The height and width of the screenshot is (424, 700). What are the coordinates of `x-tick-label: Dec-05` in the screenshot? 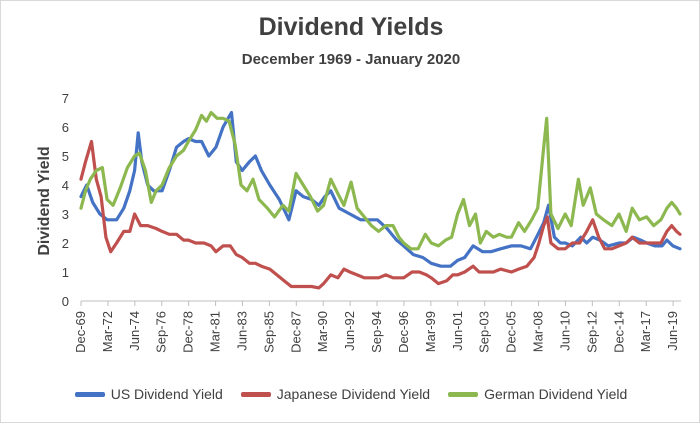 It's located at (511, 332).